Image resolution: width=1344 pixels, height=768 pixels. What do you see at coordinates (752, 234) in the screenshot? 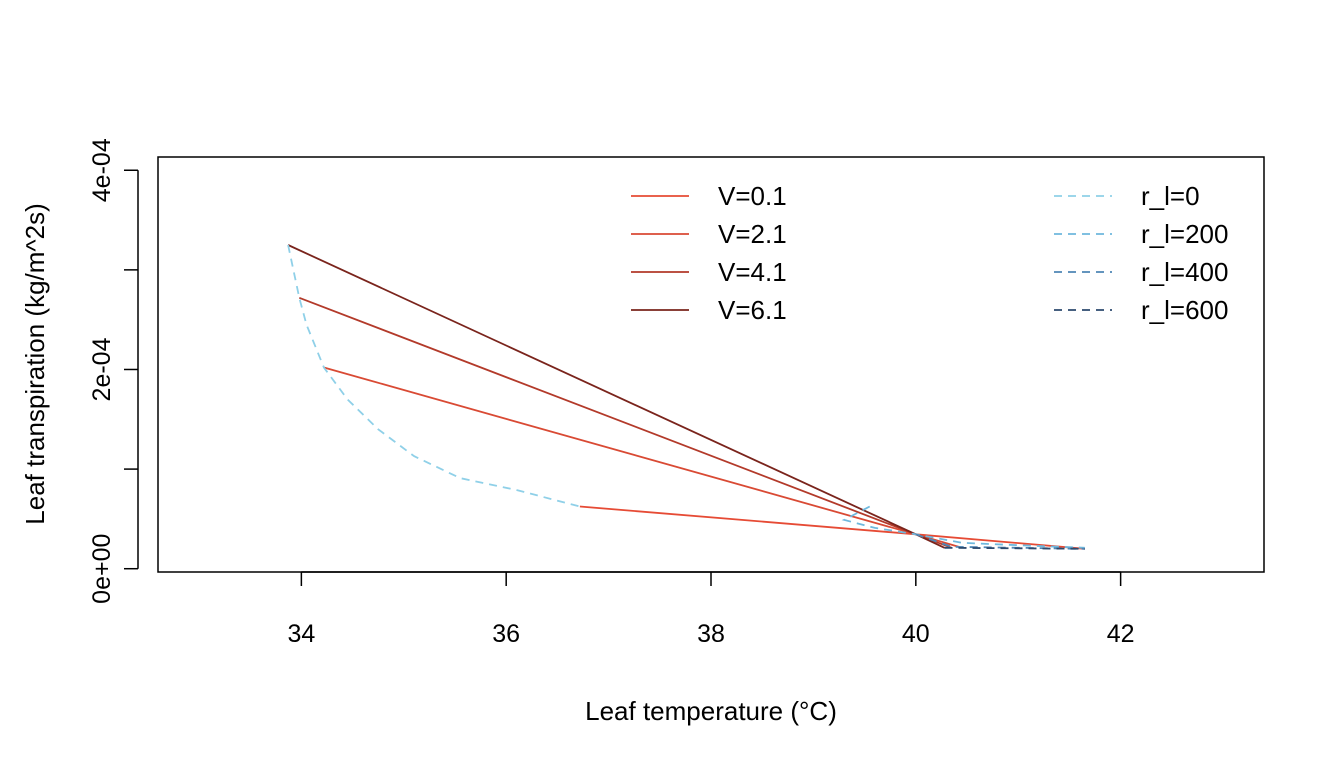
I see `legend-label: V=2.1` at bounding box center [752, 234].